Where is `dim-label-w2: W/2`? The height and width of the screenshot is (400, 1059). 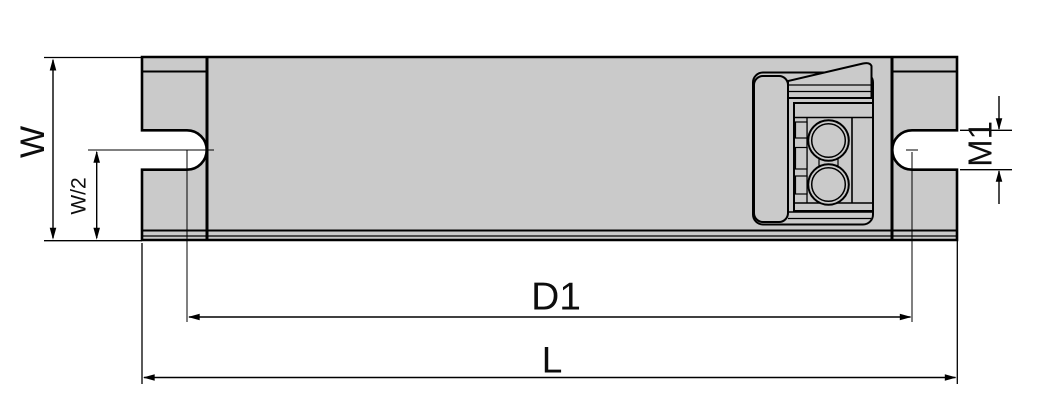 dim-label-w2: W/2 is located at coordinates (79, 196).